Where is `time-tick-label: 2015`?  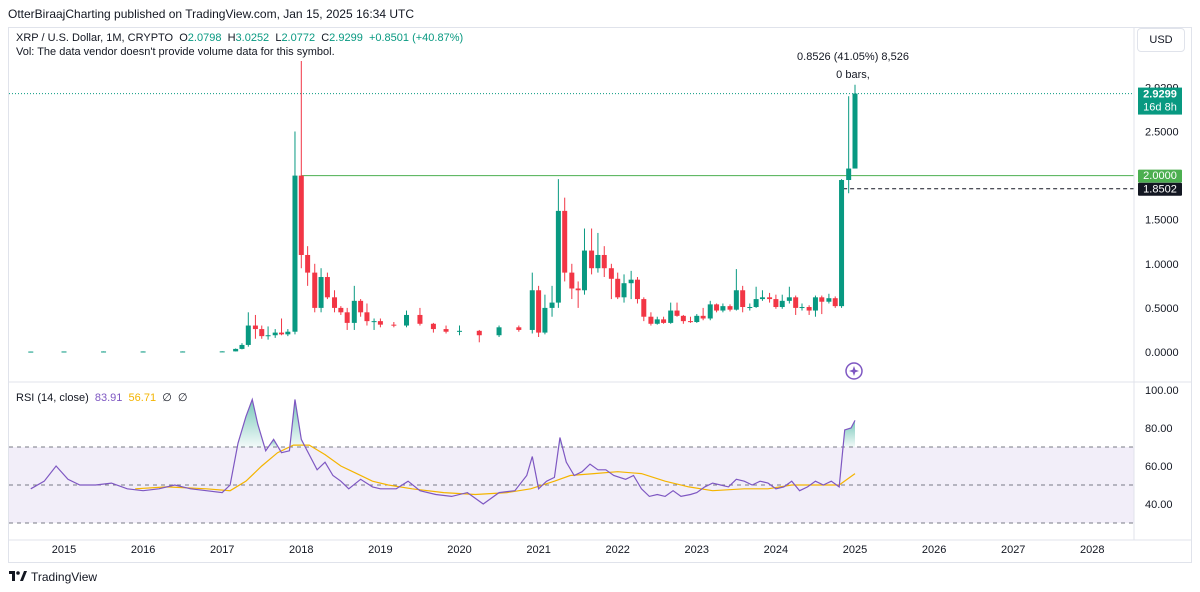
time-tick-label: 2015 is located at coordinates (64, 550).